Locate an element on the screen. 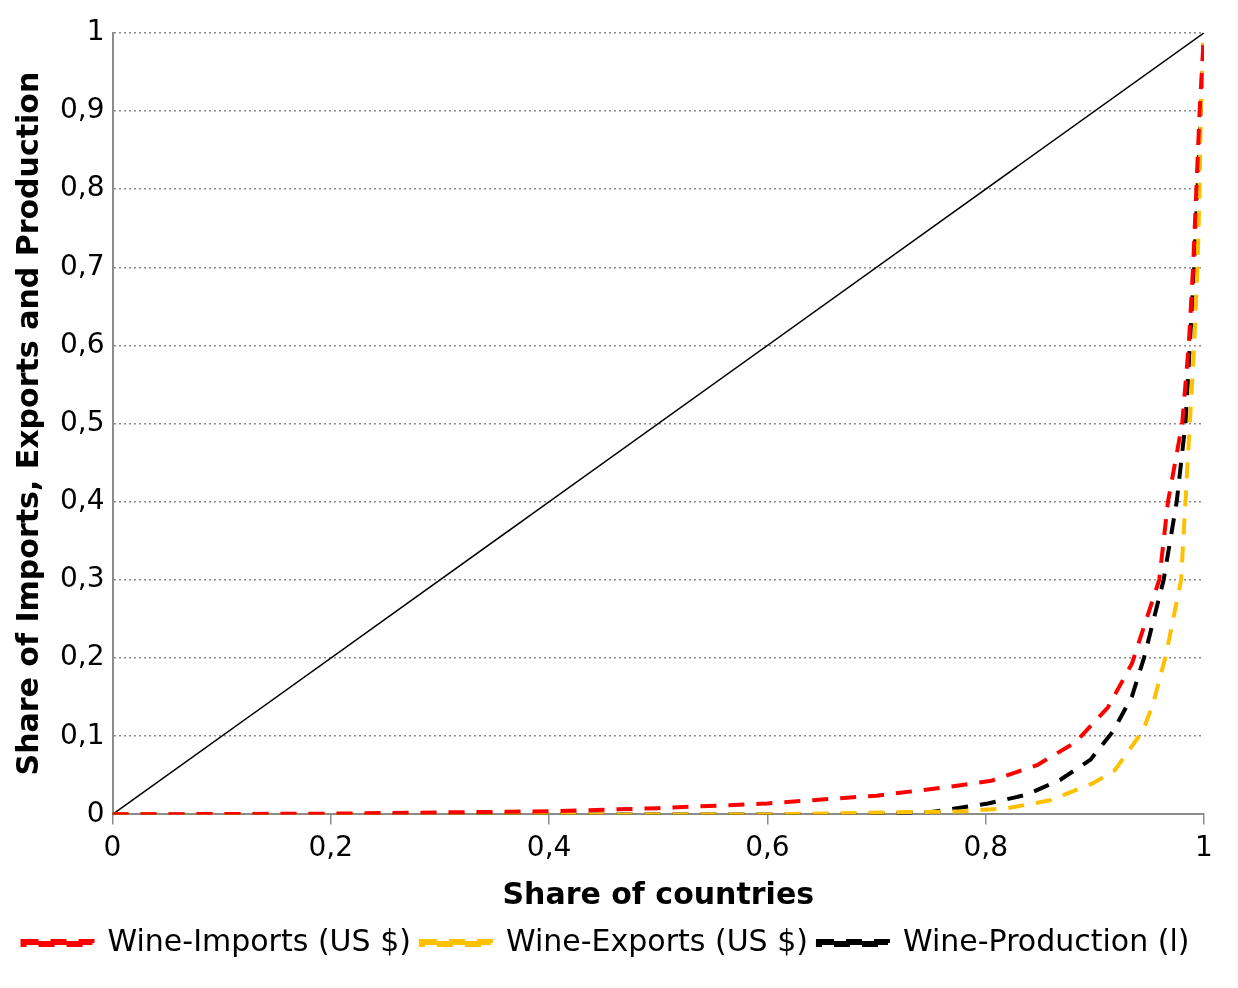 The width and height of the screenshot is (1238, 988). legend-label: Wine-Production (l) is located at coordinates (1046, 940).